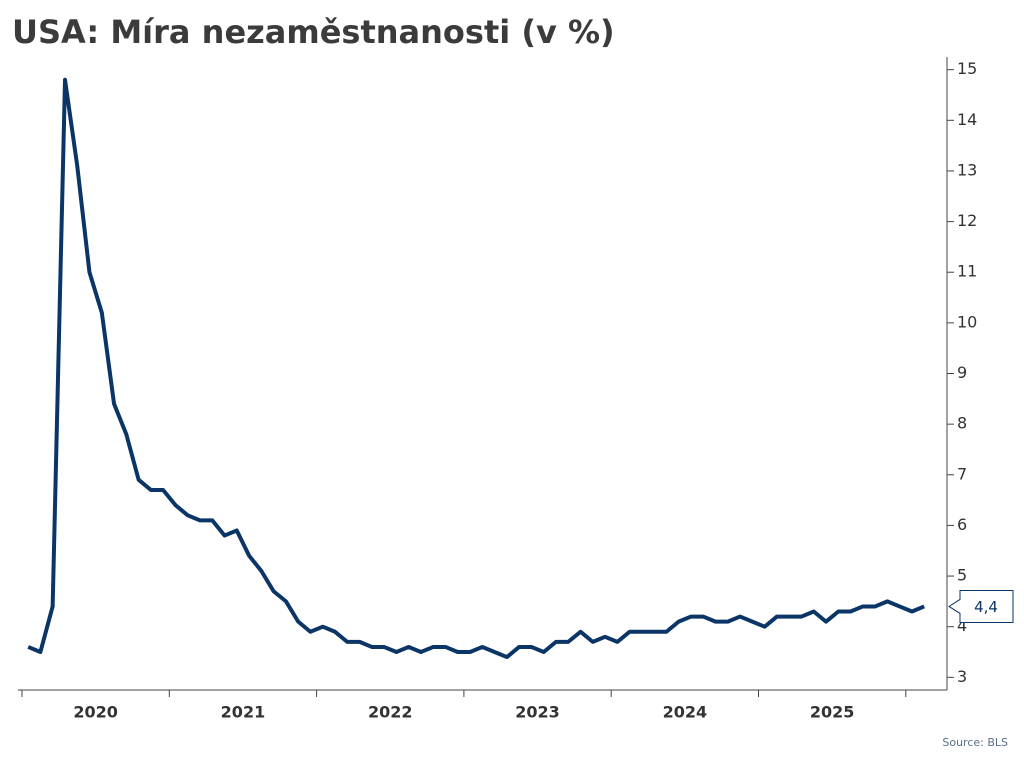  What do you see at coordinates (962, 524) in the screenshot?
I see `y-tick-label: 6` at bounding box center [962, 524].